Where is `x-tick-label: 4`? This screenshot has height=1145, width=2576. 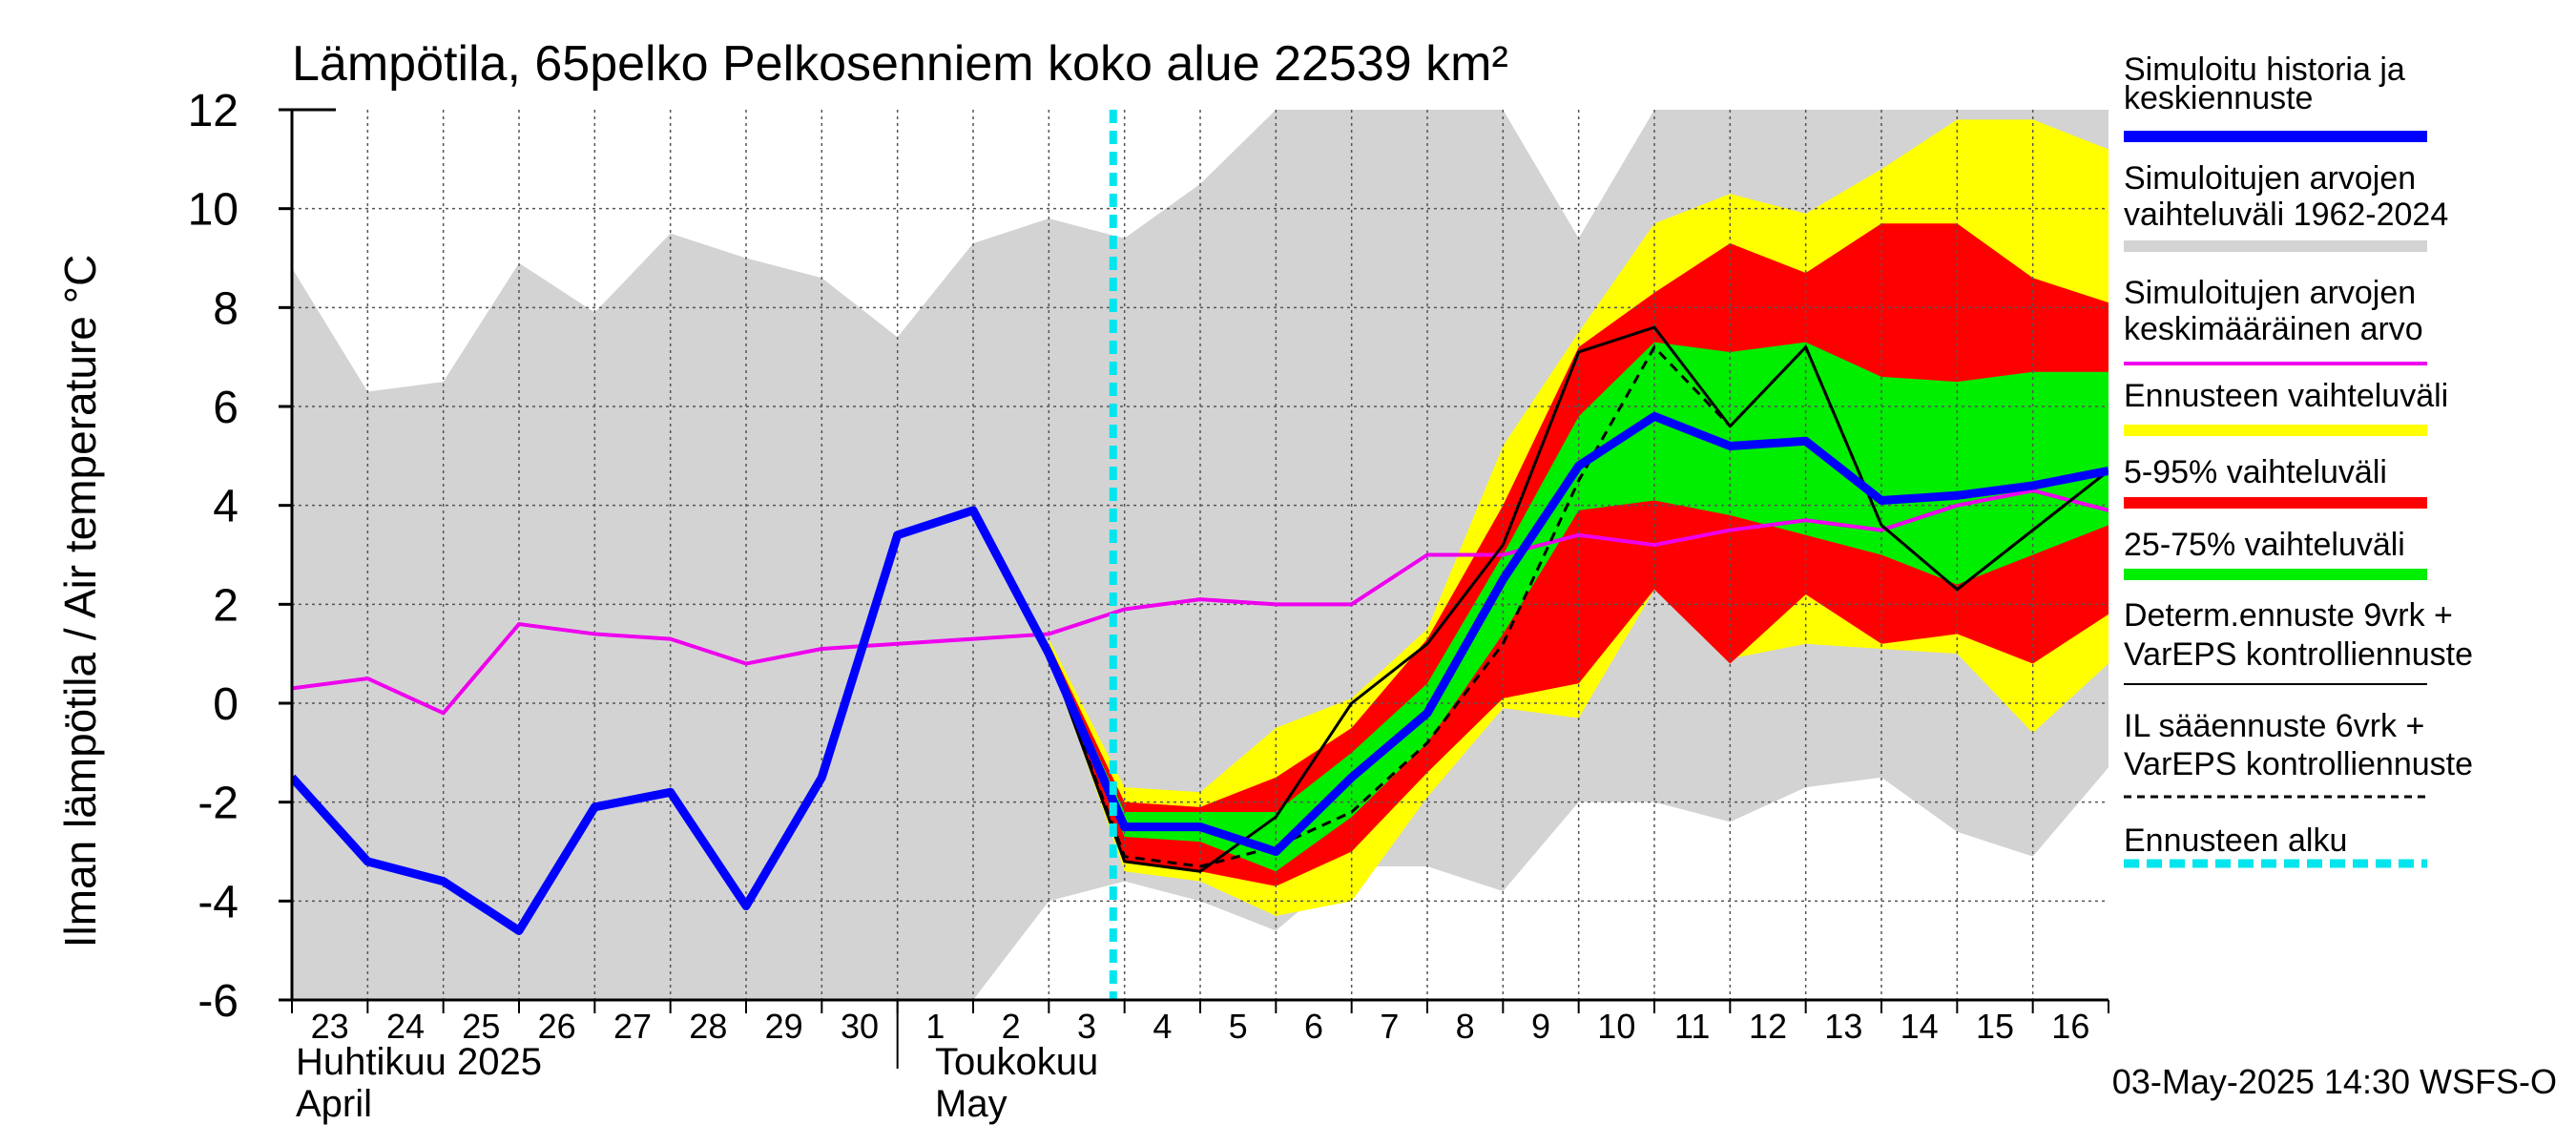 x-tick-label: 4 is located at coordinates (1162, 1026).